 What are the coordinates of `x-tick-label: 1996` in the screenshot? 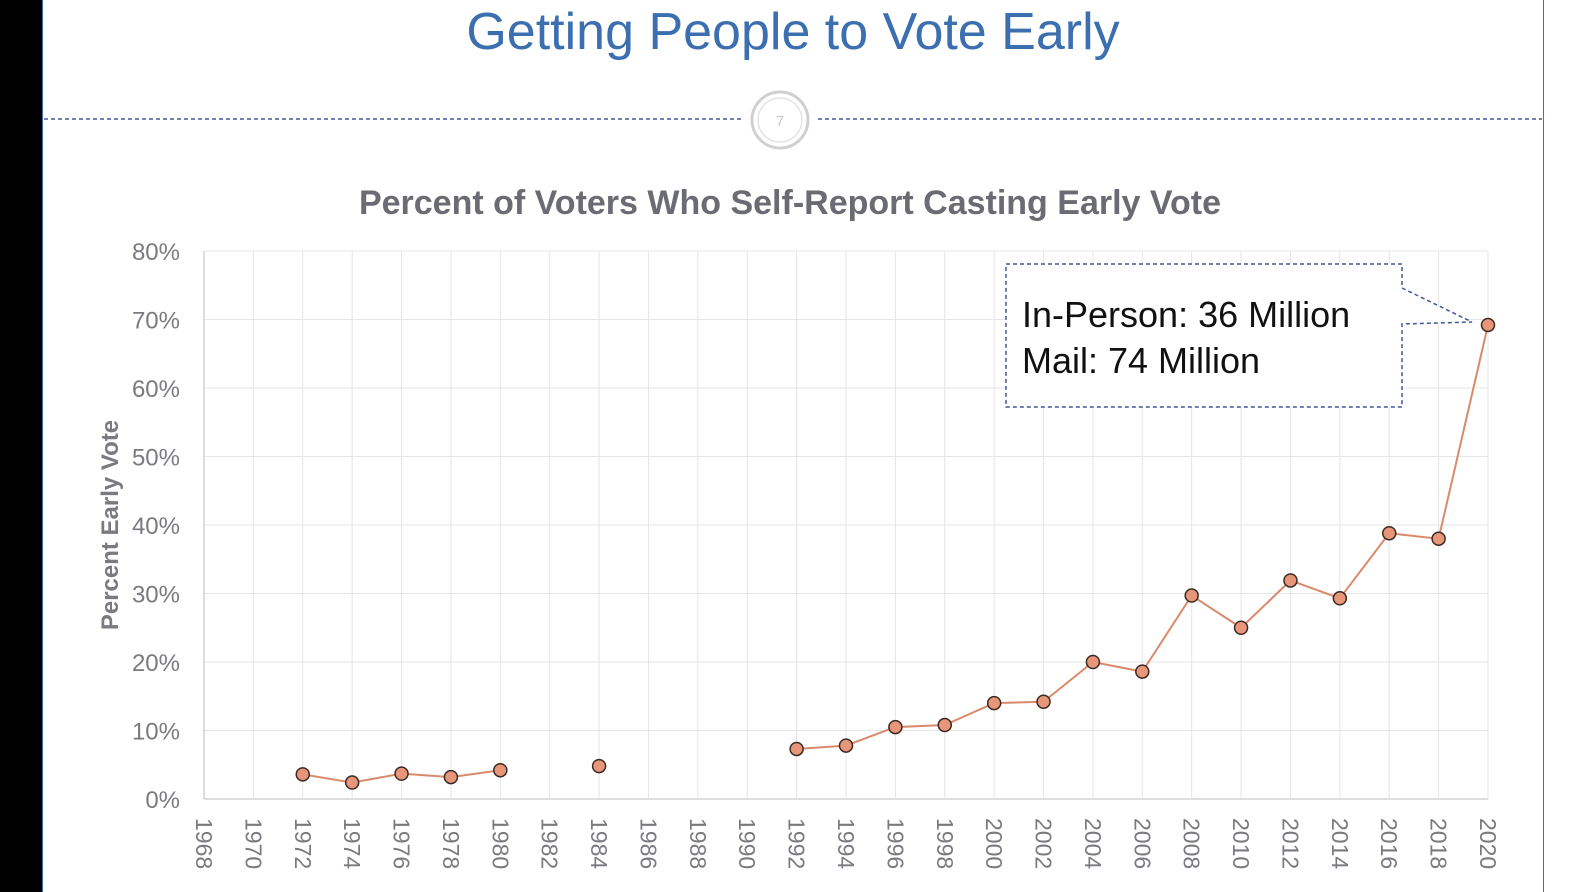 It's located at (895, 843).